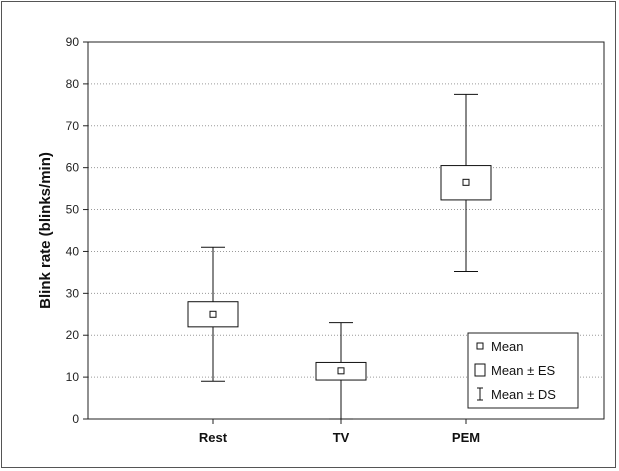 The width and height of the screenshot is (619, 471). Describe the element at coordinates (45, 230) in the screenshot. I see `y-axis-label: Blink rate (blinks/min)` at that location.